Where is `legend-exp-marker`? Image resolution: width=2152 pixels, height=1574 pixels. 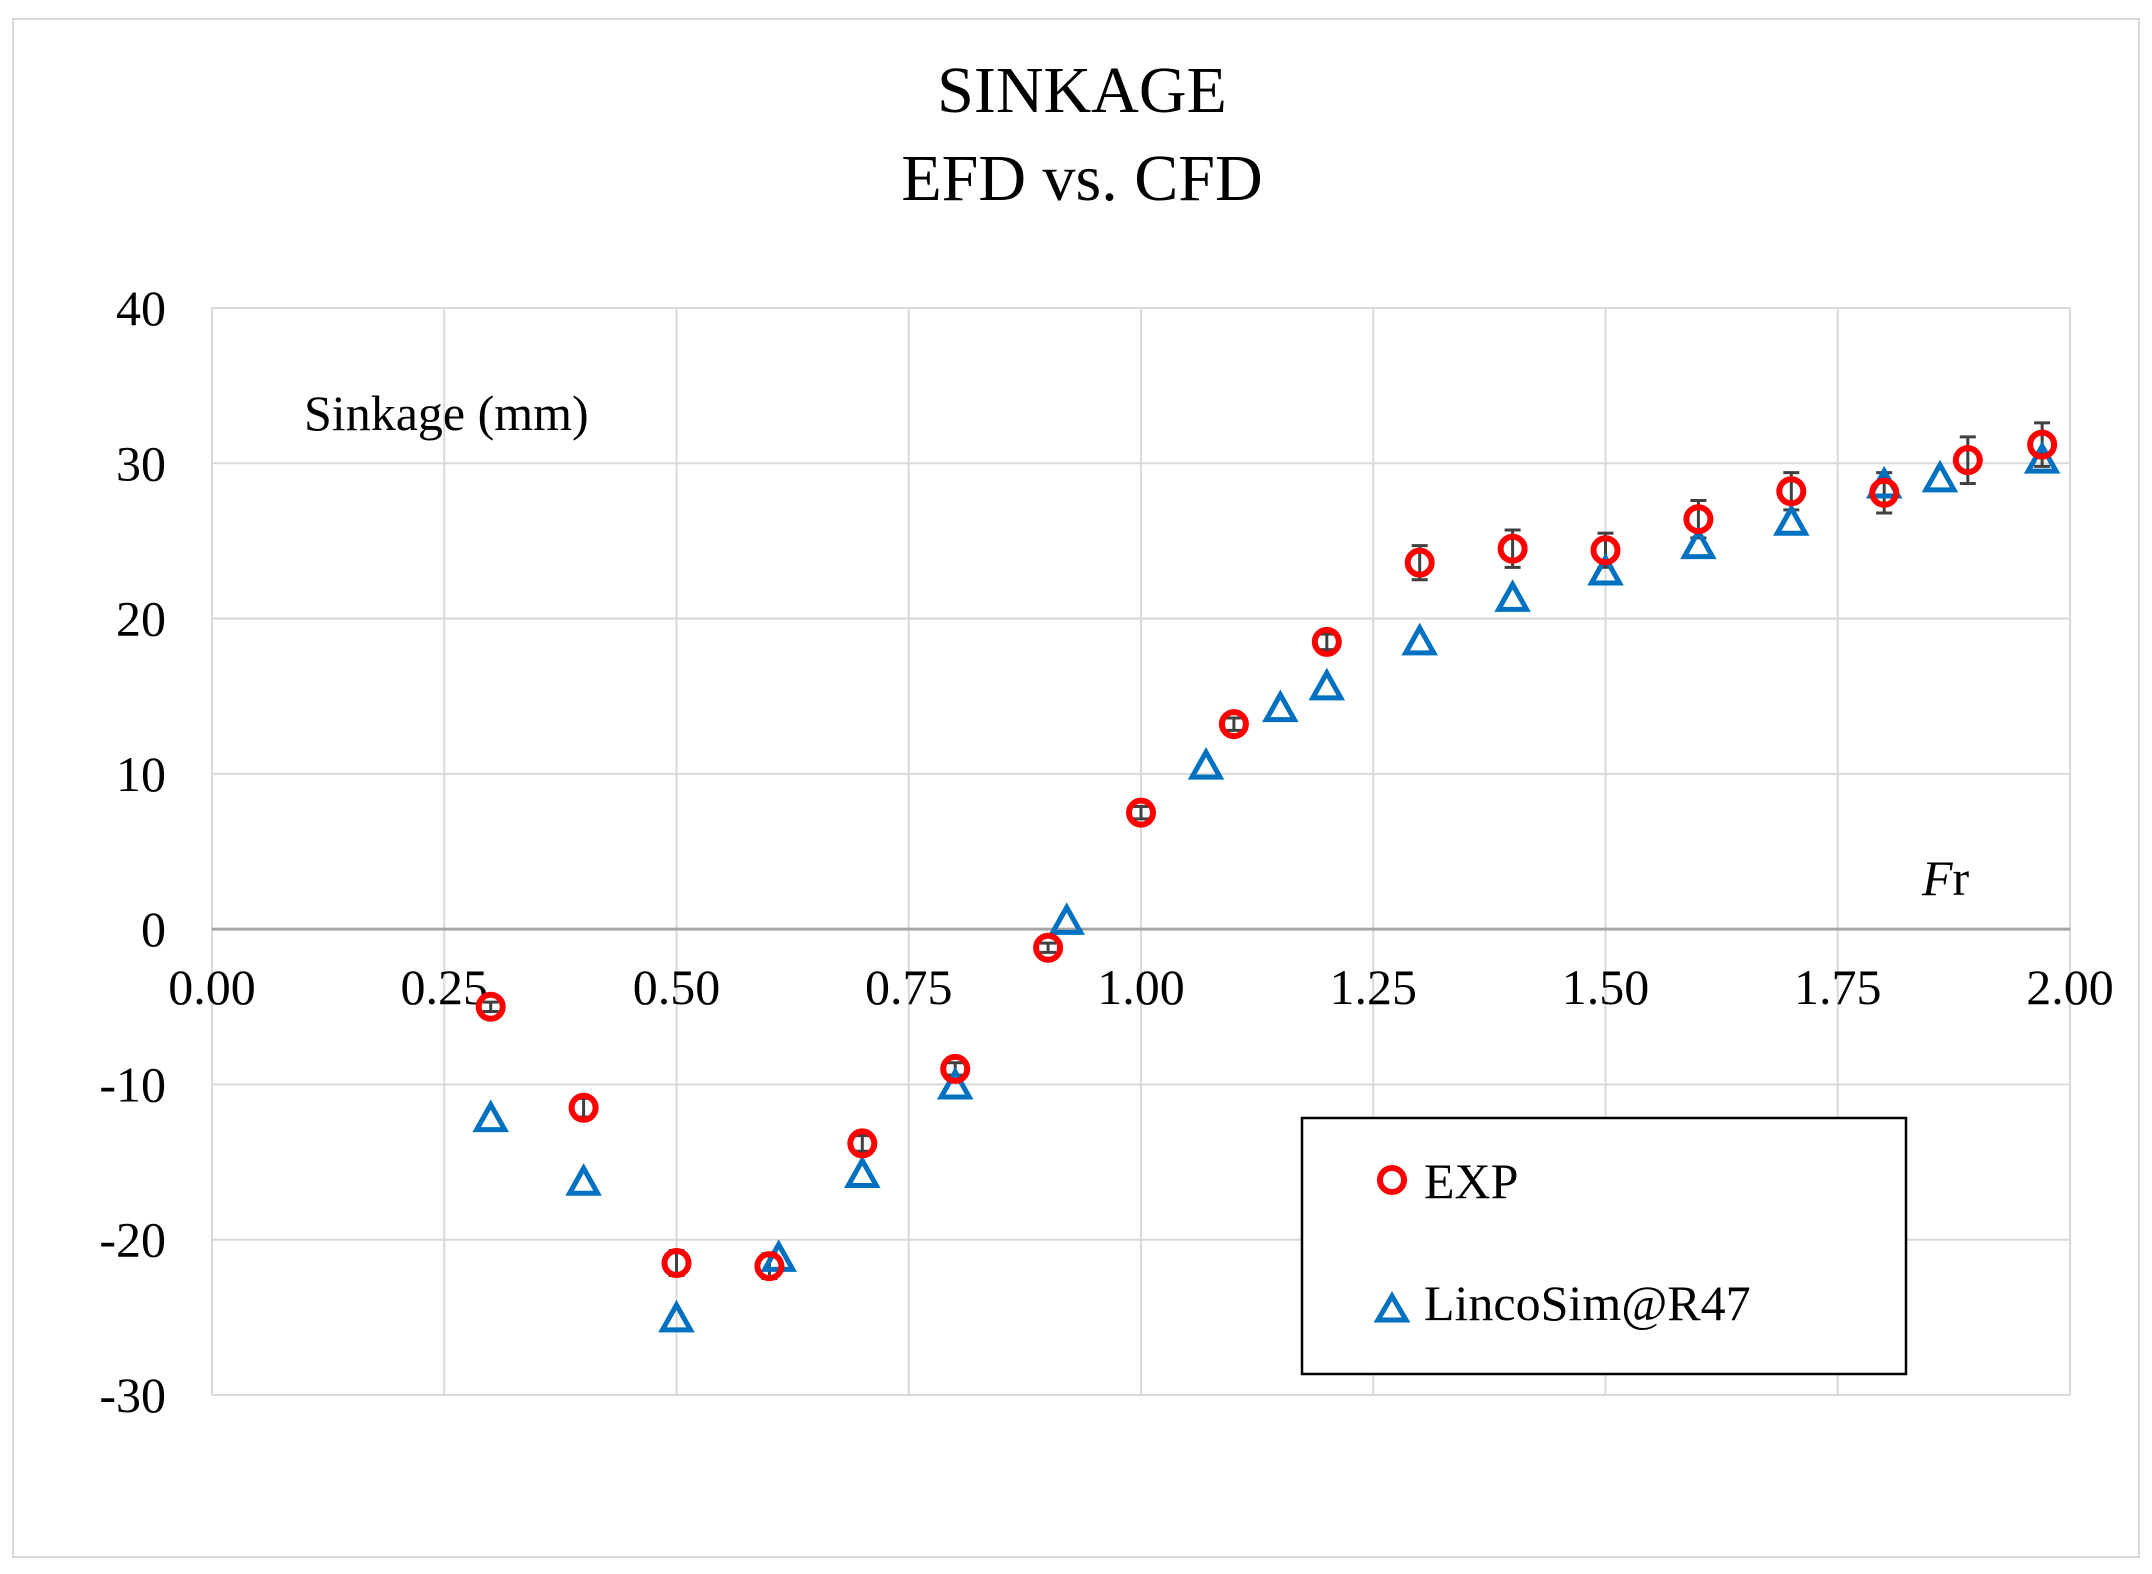
legend-exp-marker is located at coordinates (1392, 1180).